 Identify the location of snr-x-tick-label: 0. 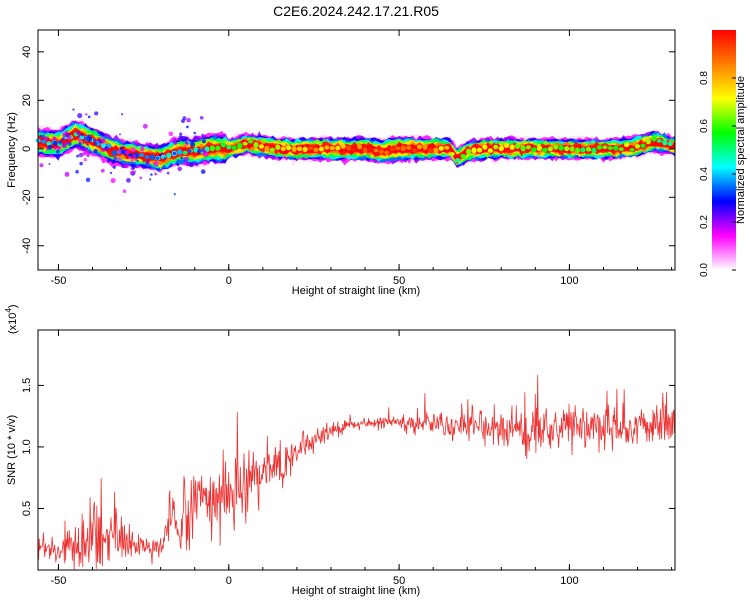
(229, 581).